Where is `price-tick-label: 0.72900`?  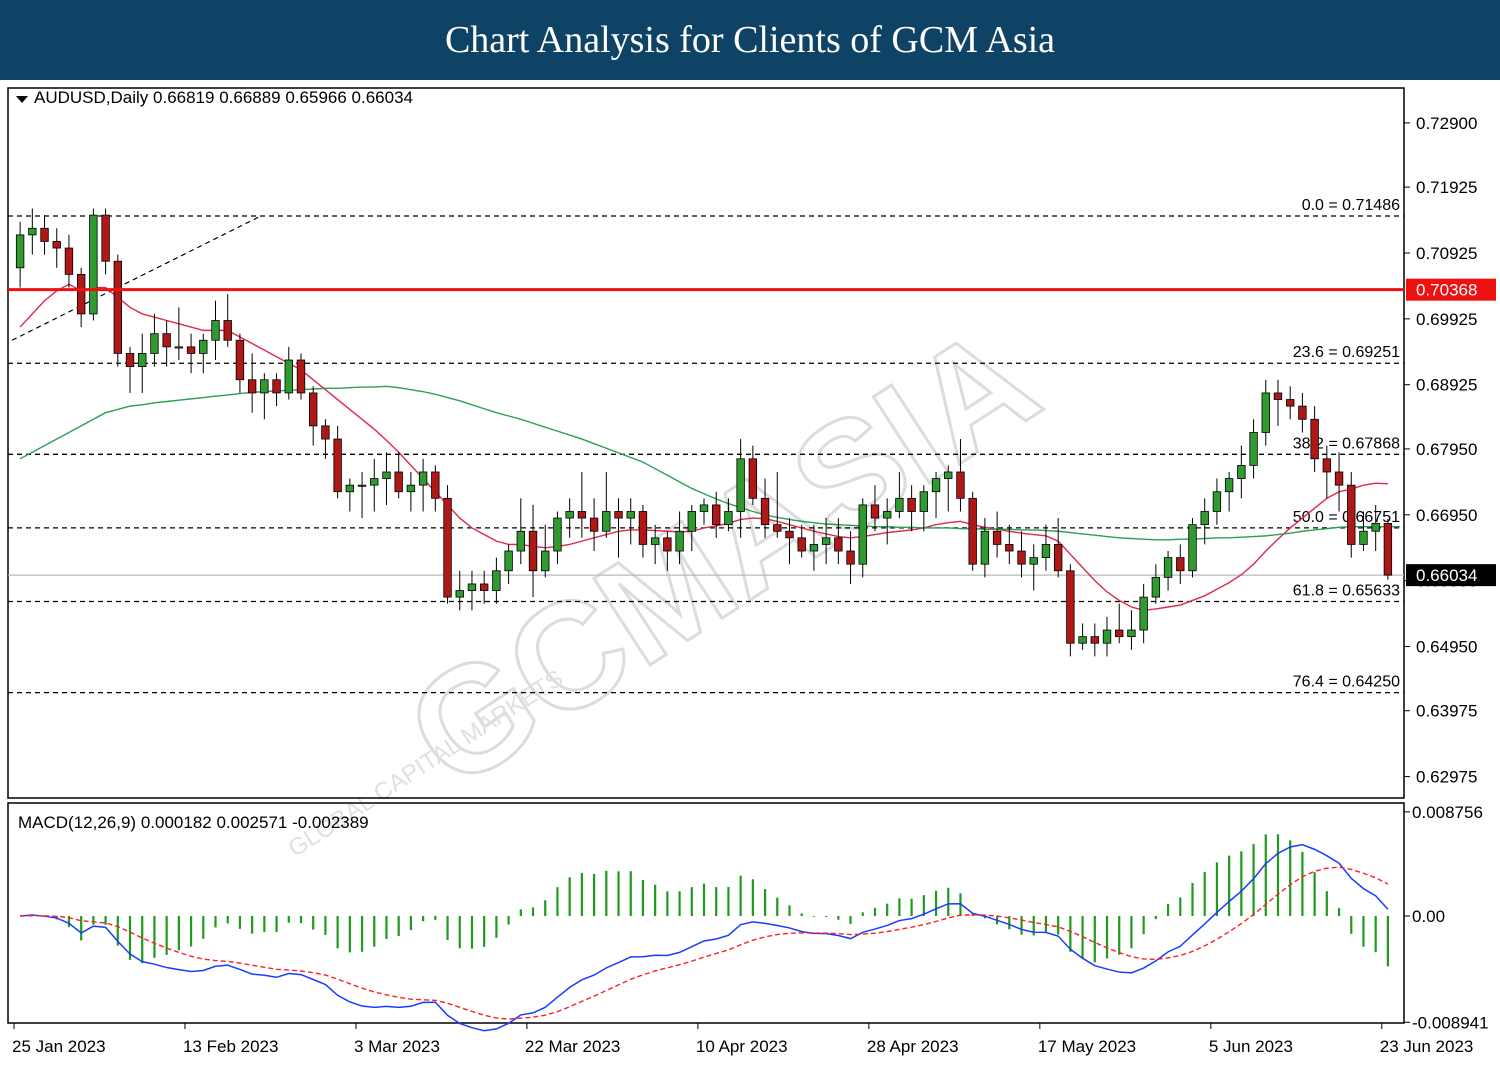
price-tick-label: 0.72900 is located at coordinates (1446, 123).